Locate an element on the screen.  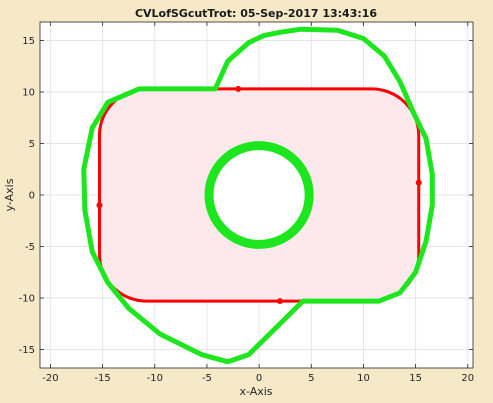
x-tick-label: -10 is located at coordinates (155, 378).